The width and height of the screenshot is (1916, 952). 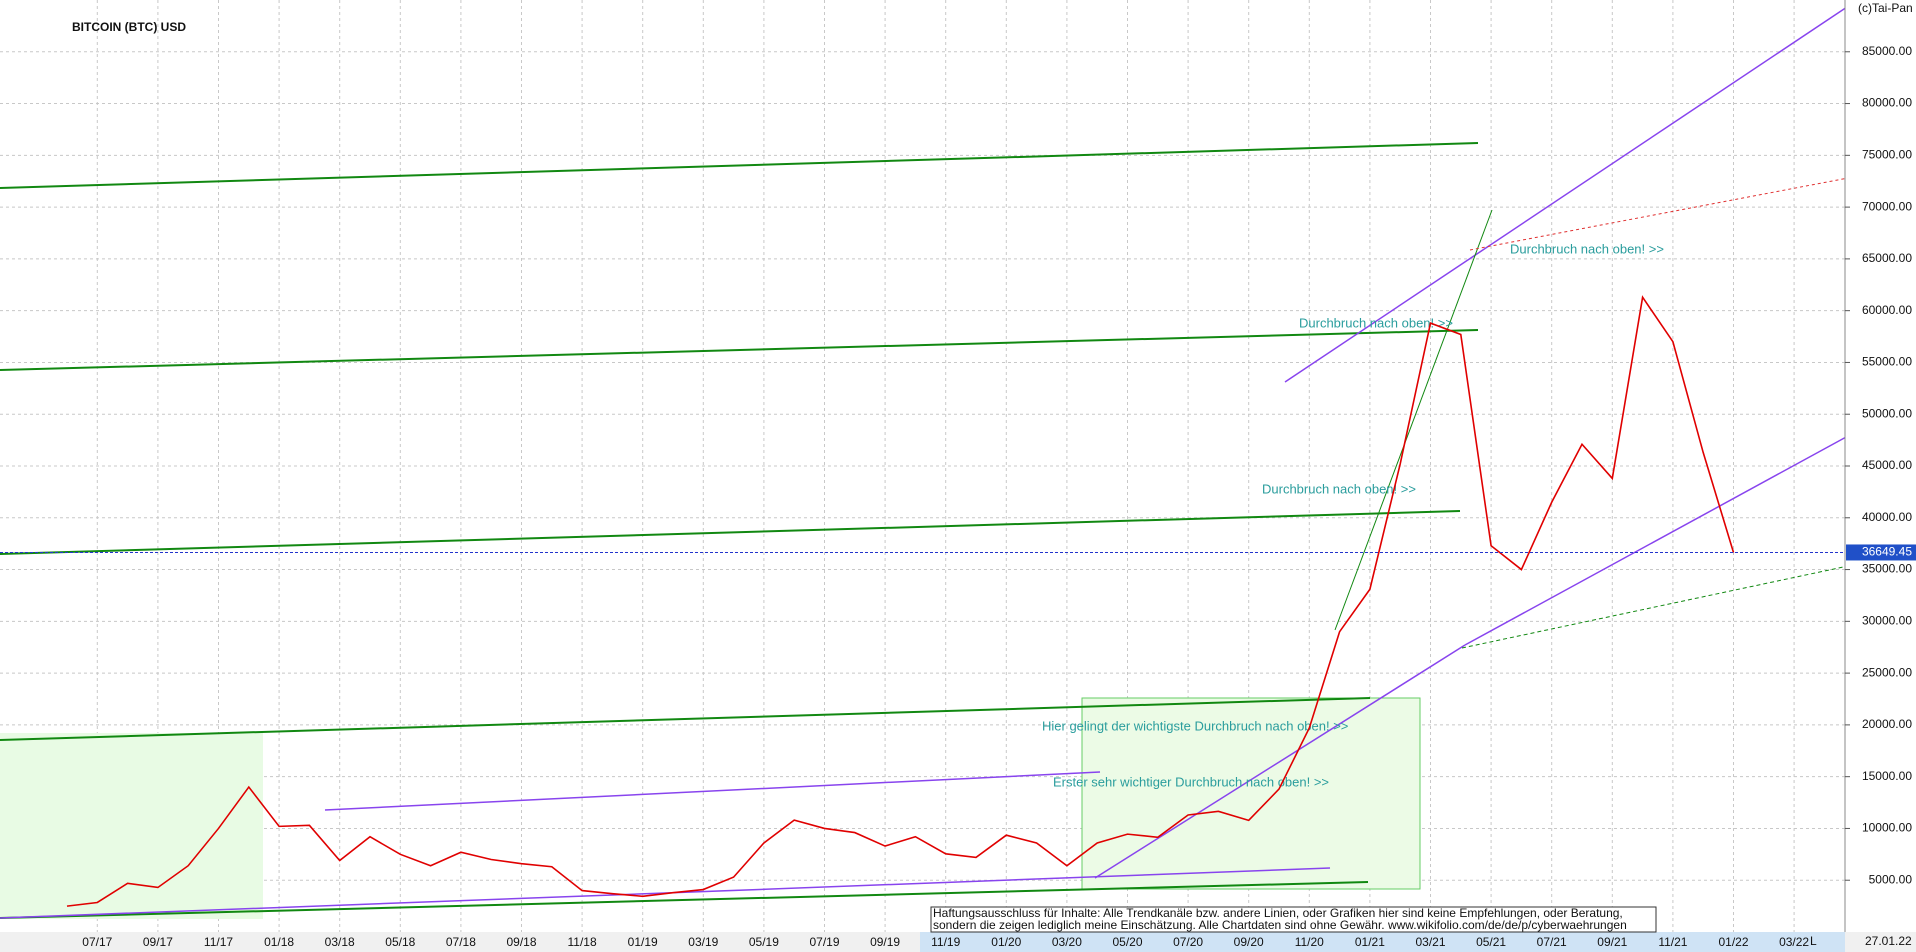 What do you see at coordinates (218, 942) in the screenshot?
I see `x-tick-label: 11/17` at bounding box center [218, 942].